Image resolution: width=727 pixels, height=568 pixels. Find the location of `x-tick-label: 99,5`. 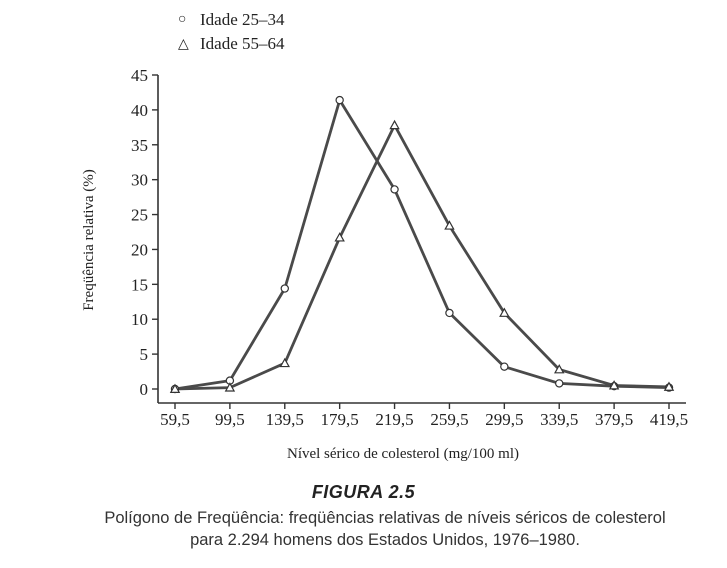

x-tick-label: 99,5 is located at coordinates (230, 419).